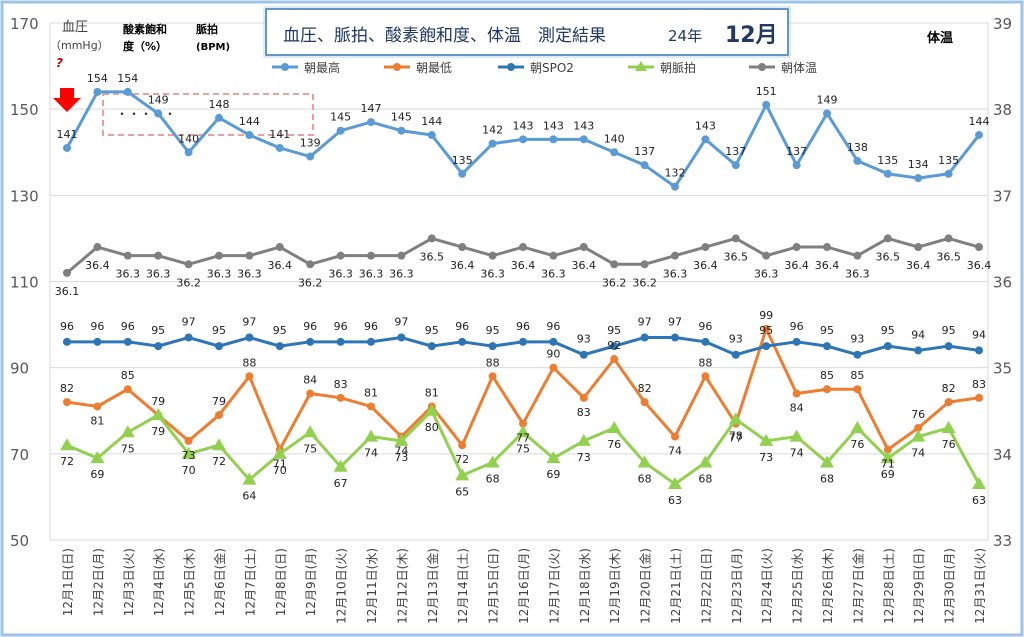  I want to click on y-left-tick-label: 90, so click(19, 369).